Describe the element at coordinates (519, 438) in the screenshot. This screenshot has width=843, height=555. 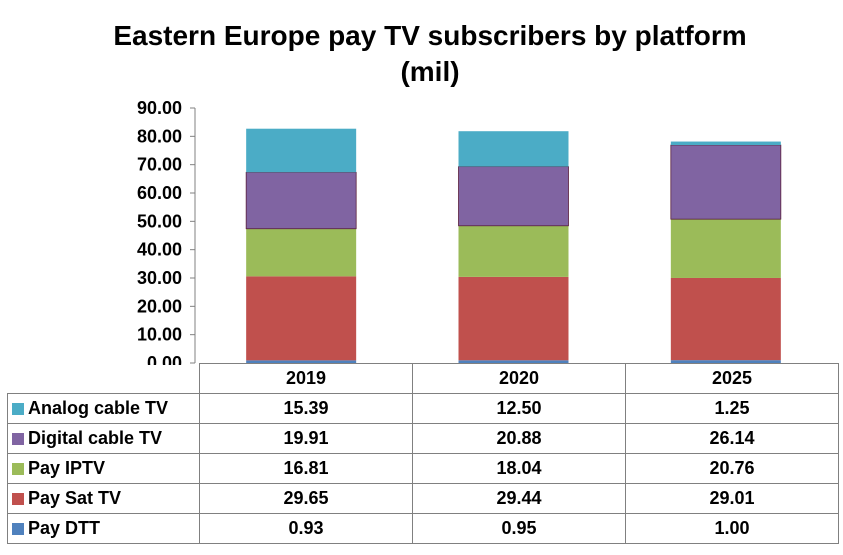
I see `data-value-cell: 20.88` at that location.